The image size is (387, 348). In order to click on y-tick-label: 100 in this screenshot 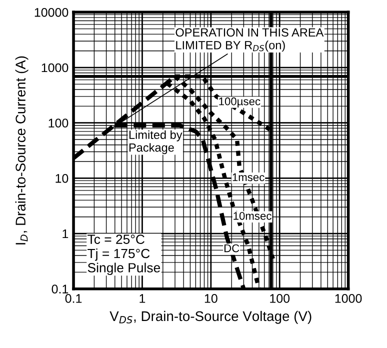, I will do `click(58, 123)`.